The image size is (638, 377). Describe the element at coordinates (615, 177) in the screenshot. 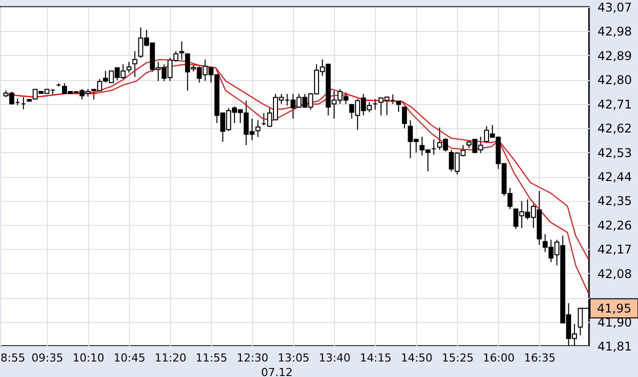

I see `y-tick-label: 42,44` at that location.